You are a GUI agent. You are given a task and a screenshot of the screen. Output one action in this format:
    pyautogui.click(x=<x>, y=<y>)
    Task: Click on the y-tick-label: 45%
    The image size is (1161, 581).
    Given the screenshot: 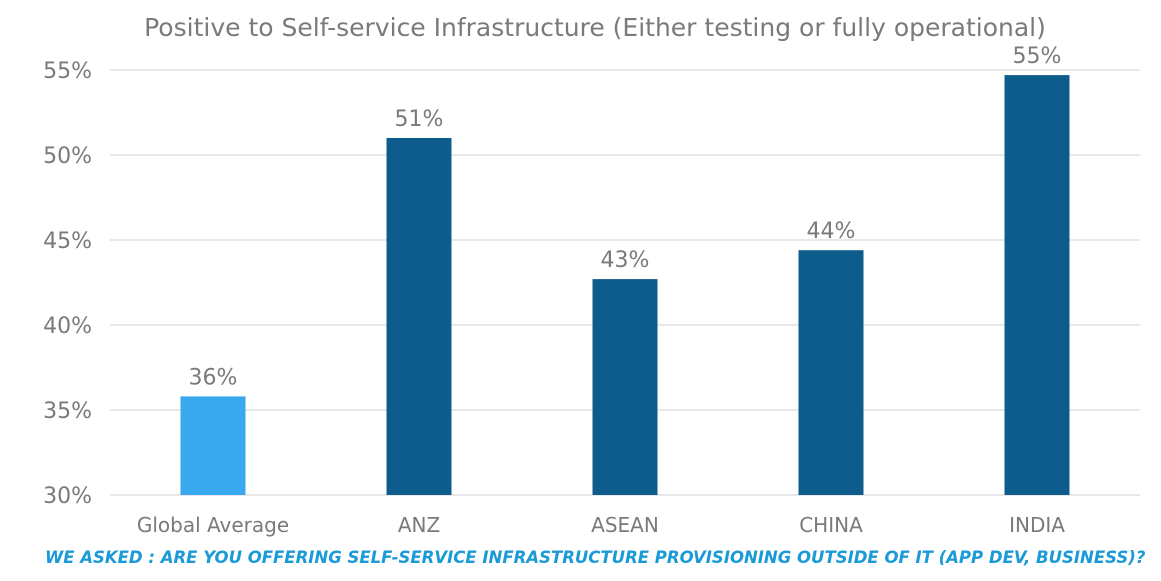 What is the action you would take?
    pyautogui.click(x=67, y=241)
    